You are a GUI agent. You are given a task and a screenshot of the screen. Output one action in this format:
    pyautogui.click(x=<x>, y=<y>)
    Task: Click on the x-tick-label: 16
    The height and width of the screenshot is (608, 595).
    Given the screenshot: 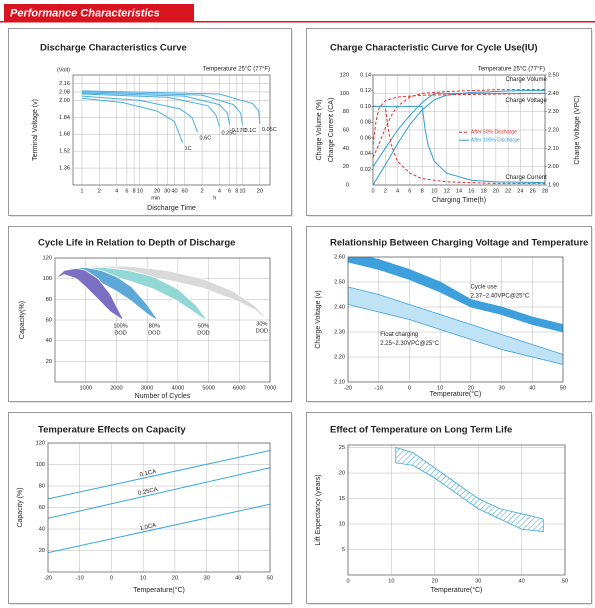 What is the action you would take?
    pyautogui.click(x=471, y=191)
    